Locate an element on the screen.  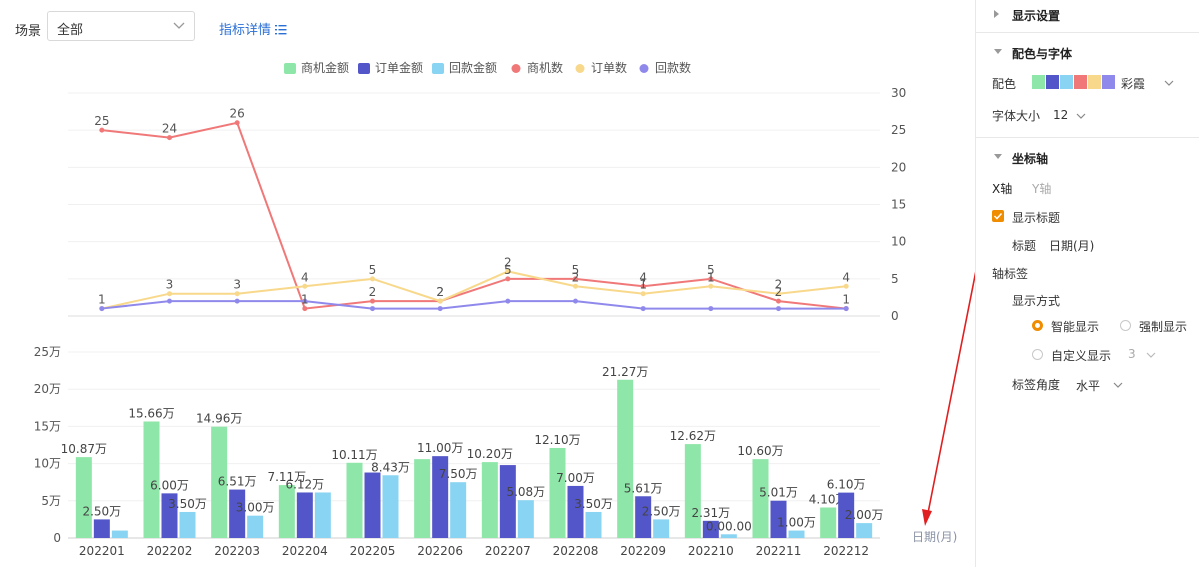
bar-data-label: 5.08万 is located at coordinates (525, 492).